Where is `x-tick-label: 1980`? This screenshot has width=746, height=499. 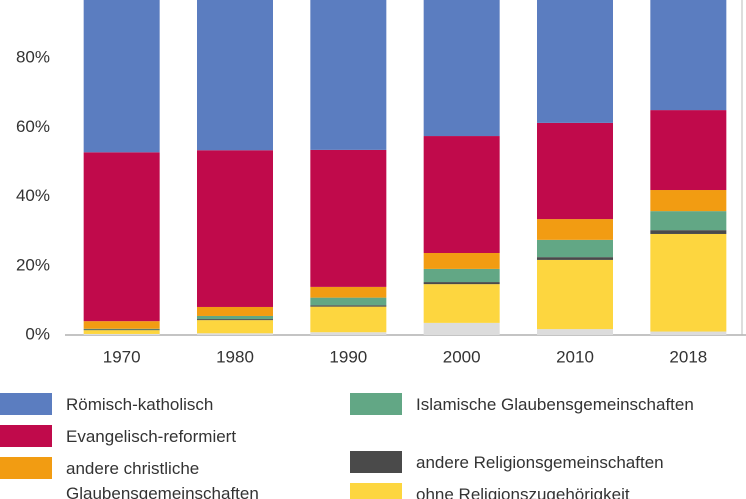
x-tick-label: 1980 is located at coordinates (235, 356).